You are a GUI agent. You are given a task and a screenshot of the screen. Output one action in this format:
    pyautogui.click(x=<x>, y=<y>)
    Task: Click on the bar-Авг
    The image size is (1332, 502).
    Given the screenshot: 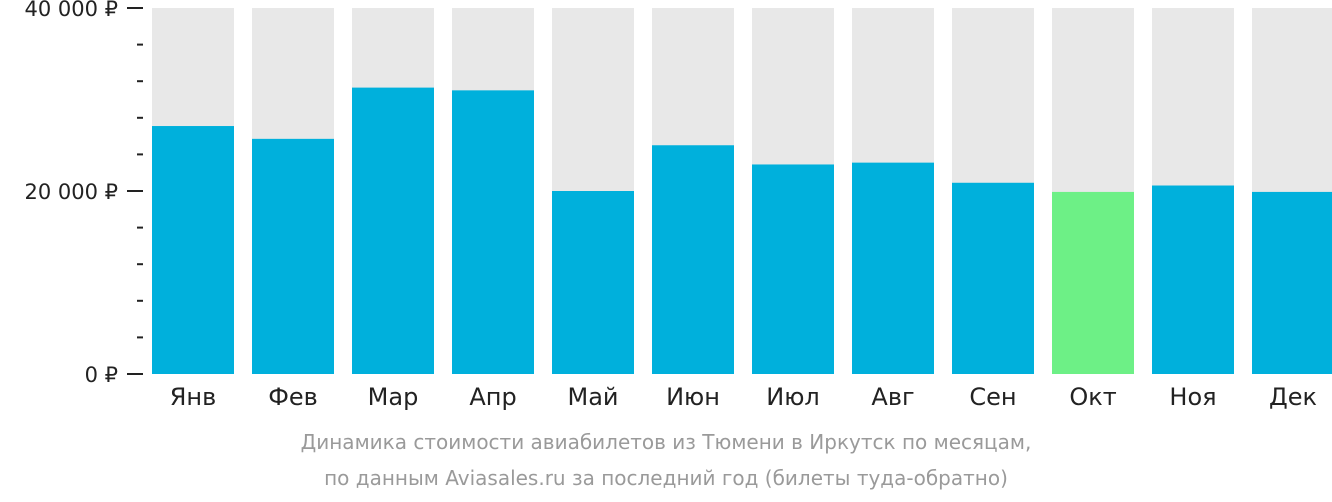 What is the action you would take?
    pyautogui.click(x=893, y=268)
    